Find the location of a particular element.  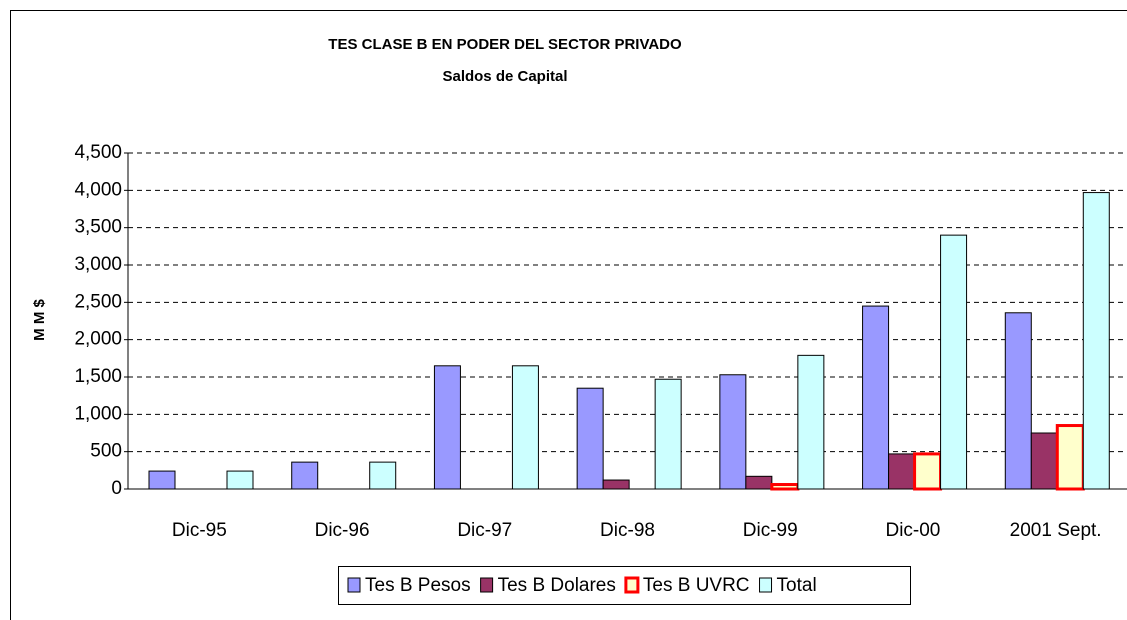

y-tick-label: 1,500 is located at coordinates (98, 376).